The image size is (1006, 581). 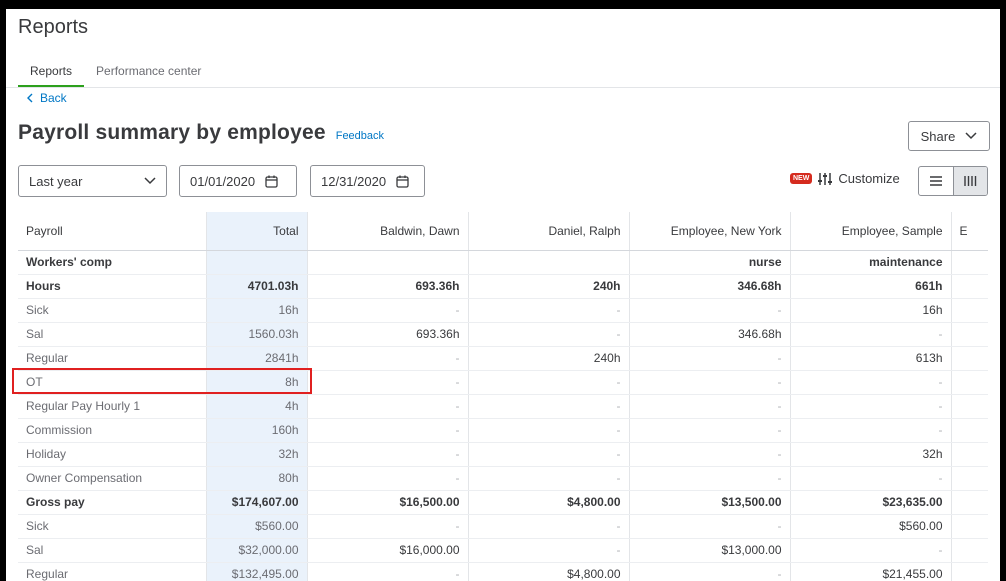 I want to click on back-label: Back, so click(x=53, y=98).